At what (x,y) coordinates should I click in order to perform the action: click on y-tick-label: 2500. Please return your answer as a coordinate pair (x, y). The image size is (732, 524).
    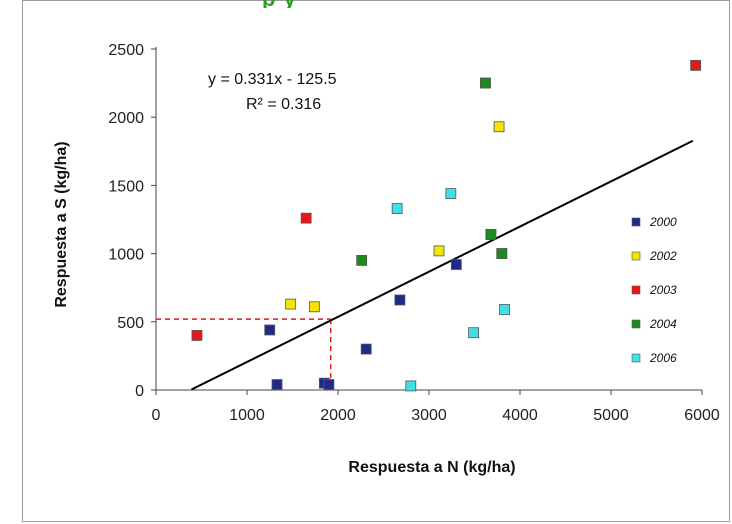
    Looking at the image, I should click on (126, 50).